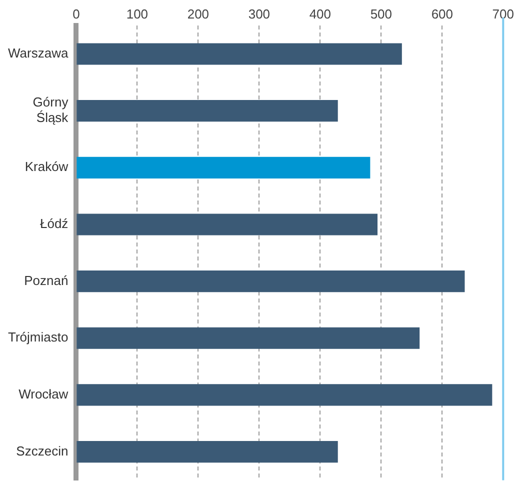 This screenshot has width=517, height=496. I want to click on x-tick-label: 0, so click(76, 14).